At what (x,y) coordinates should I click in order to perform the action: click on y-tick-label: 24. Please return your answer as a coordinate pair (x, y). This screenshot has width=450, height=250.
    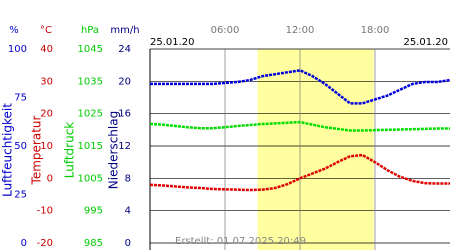
    Looking at the image, I should click on (124, 49).